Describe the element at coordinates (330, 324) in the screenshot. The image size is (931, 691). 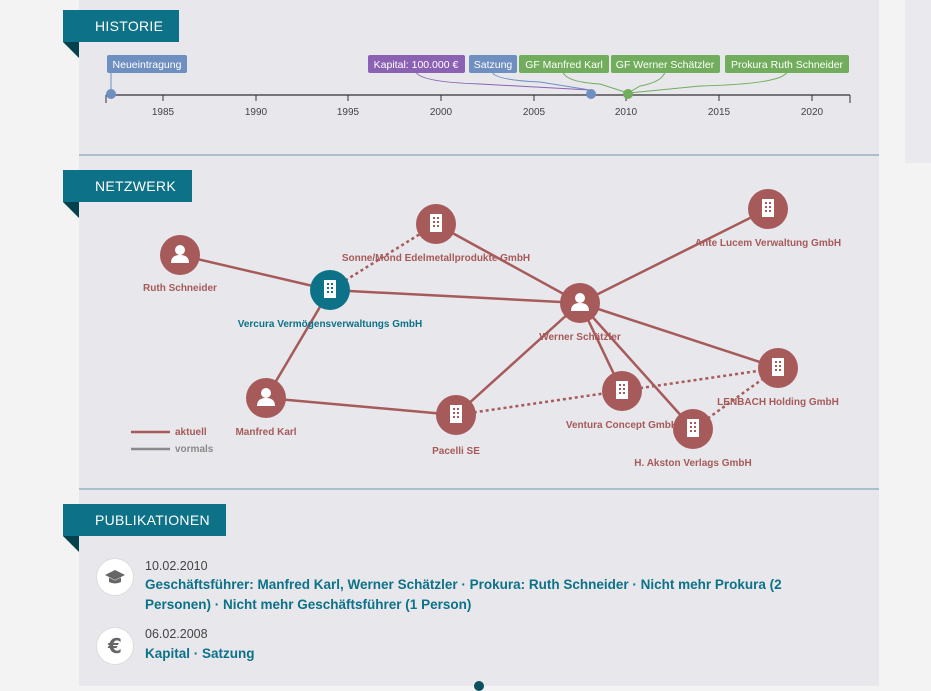
I see `node-label: Vercura Vermögensverwaltungs GmbH` at that location.